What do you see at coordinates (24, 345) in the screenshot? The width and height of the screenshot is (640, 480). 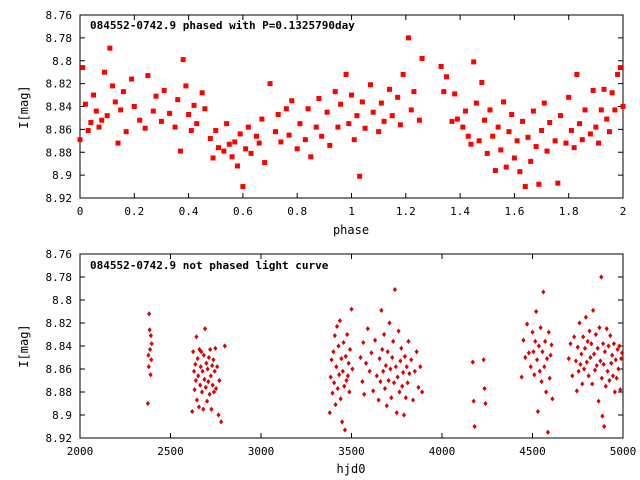 I see `y-axis-label: I[mag]` at bounding box center [24, 345].